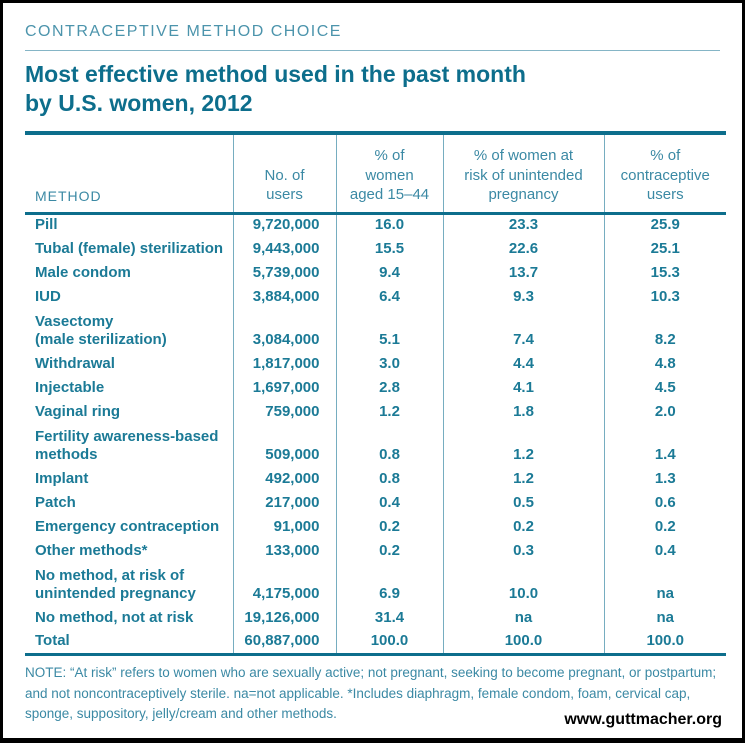 This screenshot has height=743, width=745. Describe the element at coordinates (375, 551) in the screenshot. I see `table-row: Other methods* 133,000 0.2 0.3 0.4` at that location.